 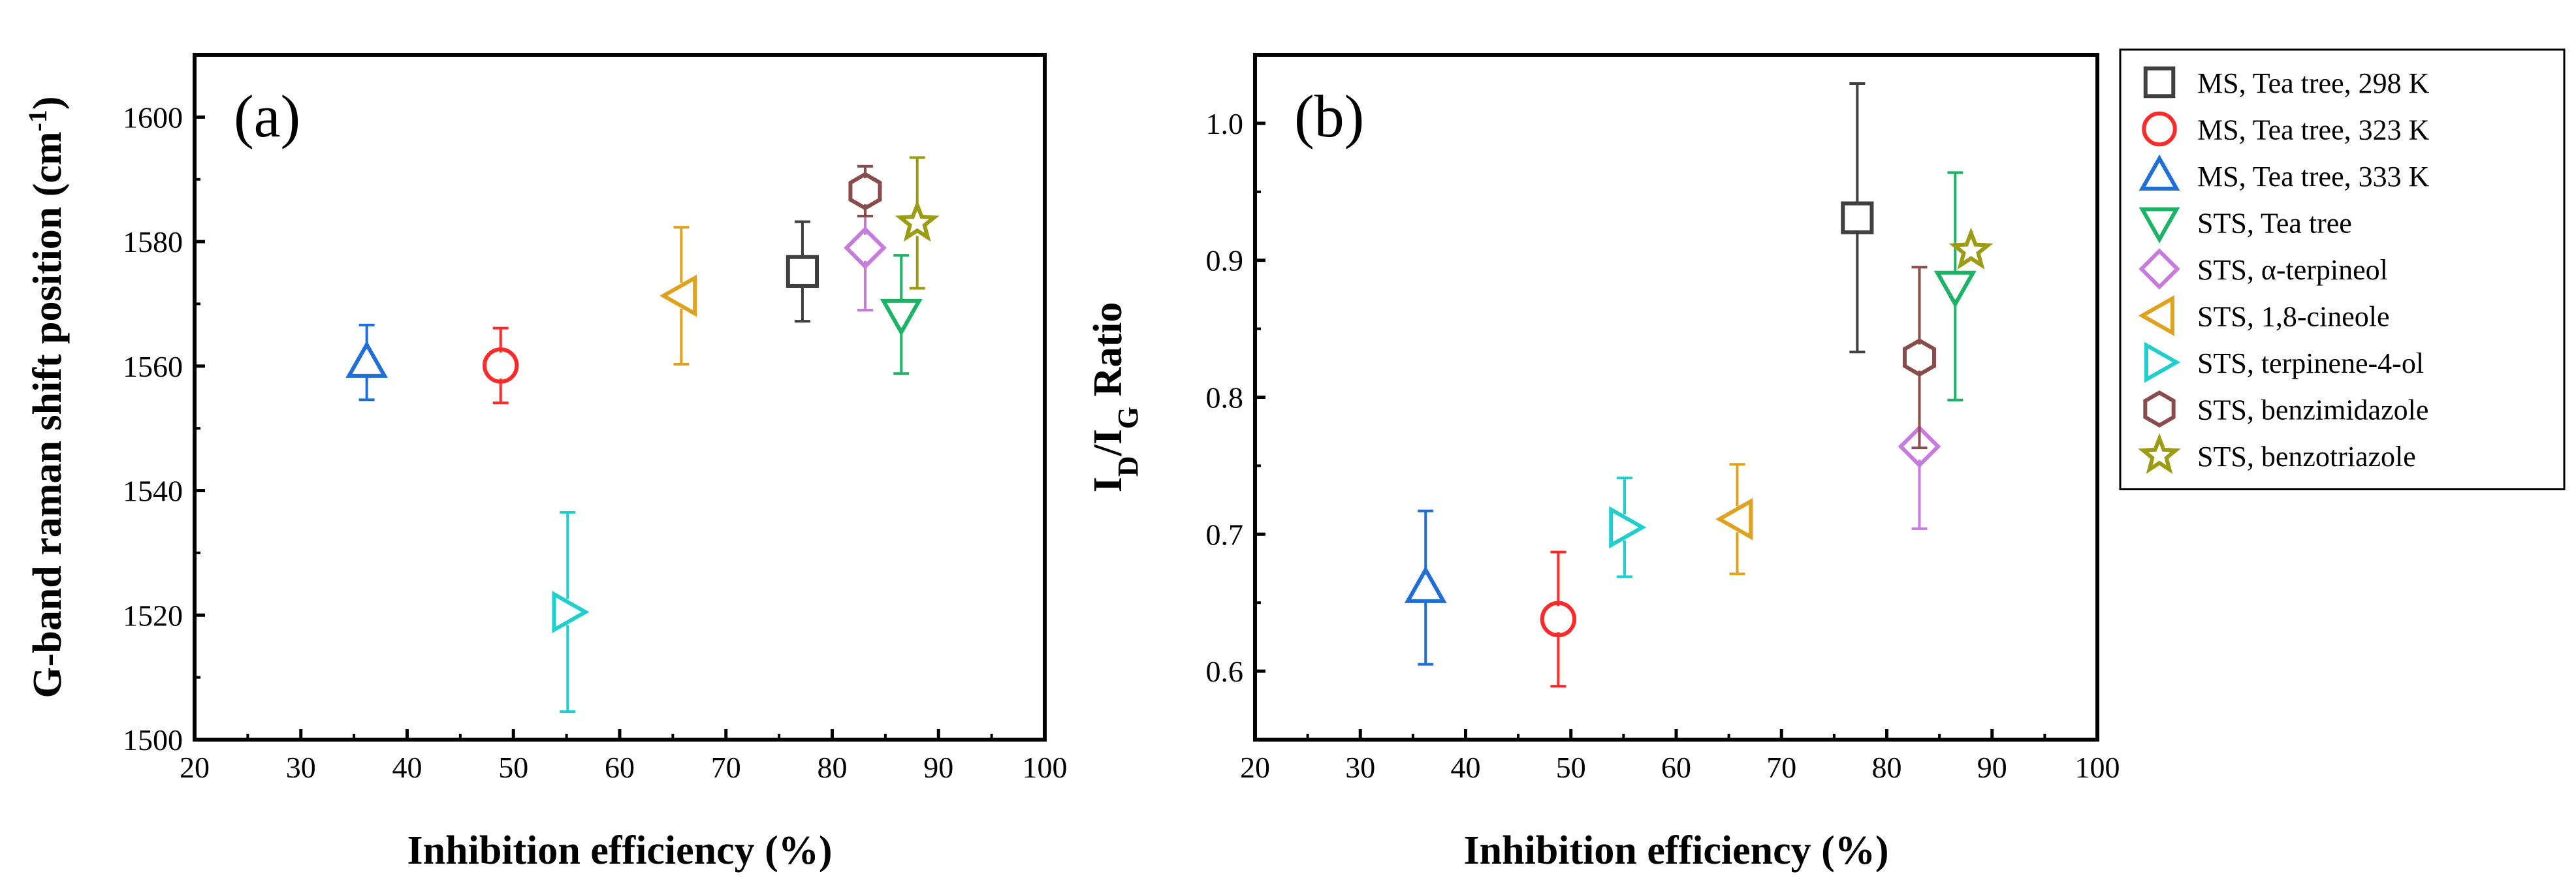 I want to click on panel-b-x-tick-label: 80, so click(x=1887, y=768).